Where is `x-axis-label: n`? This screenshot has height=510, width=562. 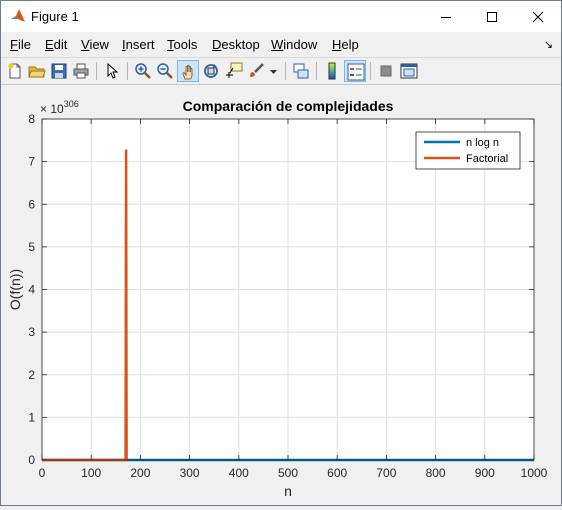
x-axis-label: n is located at coordinates (288, 491).